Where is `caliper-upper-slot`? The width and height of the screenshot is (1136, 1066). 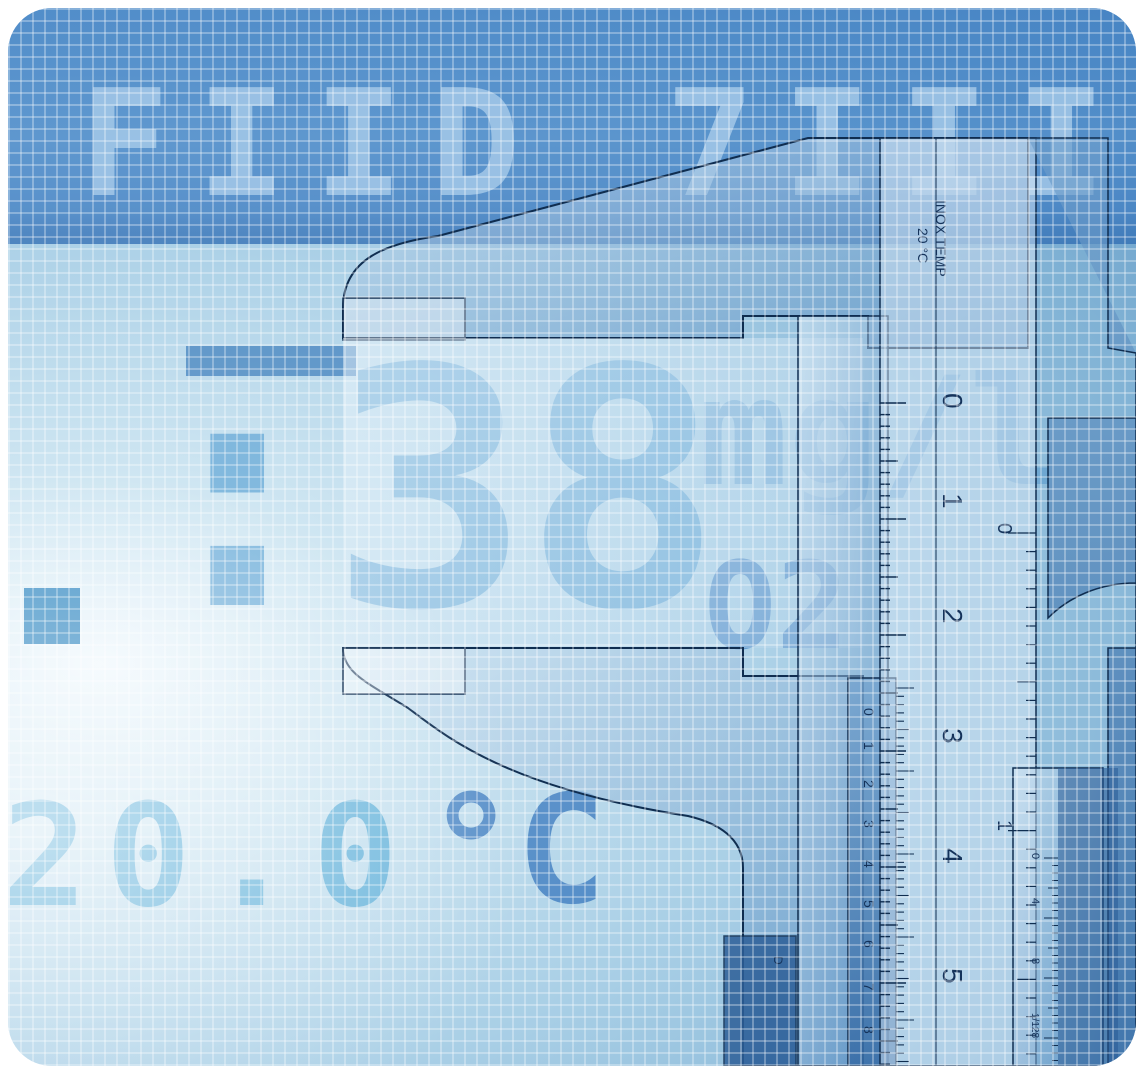 caliper-upper-slot is located at coordinates (404, 319).